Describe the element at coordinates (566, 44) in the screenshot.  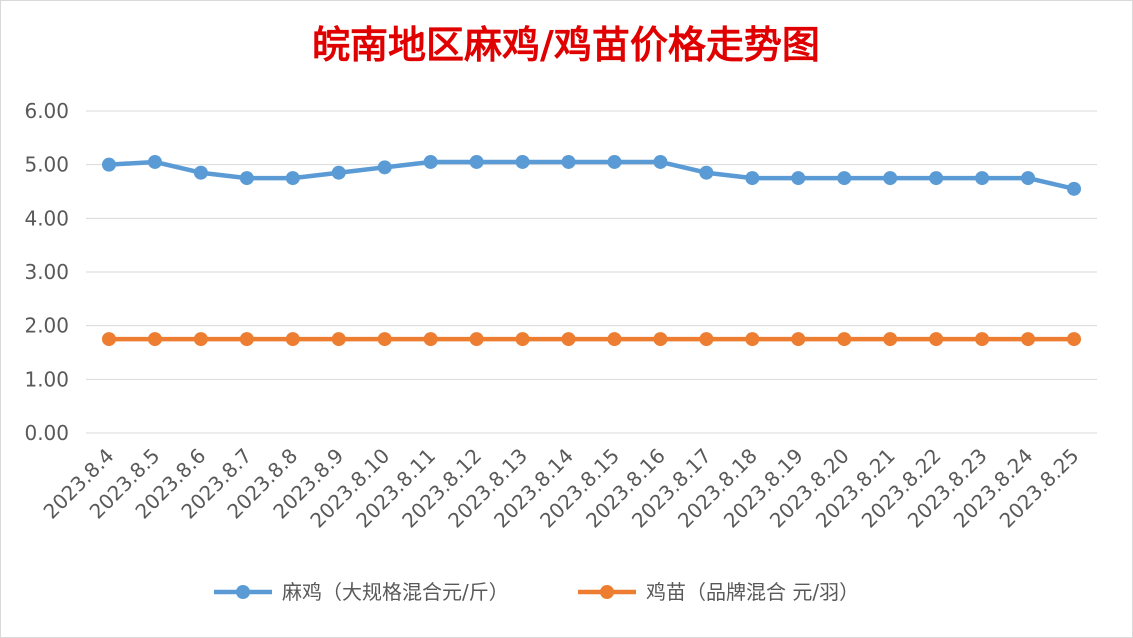
I see `chart-title: 皖南地区麻鸡/鸡苗价格走势图` at that location.